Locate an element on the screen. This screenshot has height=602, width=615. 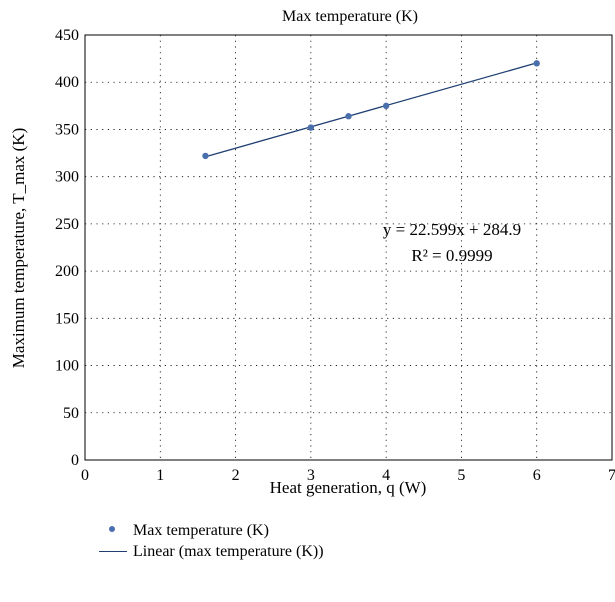
y-tick-label: 250 is located at coordinates (67, 224).